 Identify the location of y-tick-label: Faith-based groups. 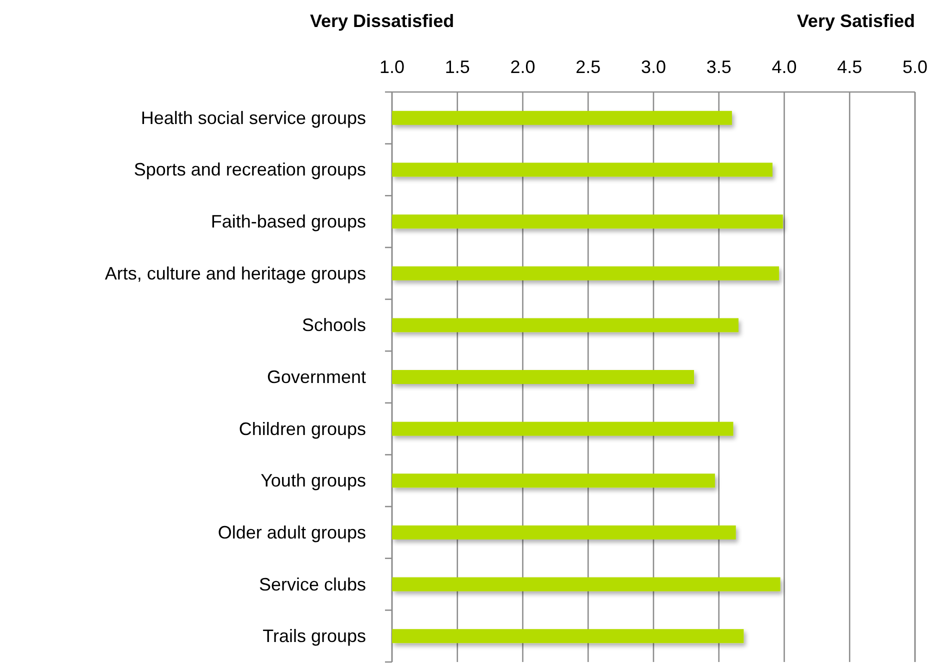
(288, 222).